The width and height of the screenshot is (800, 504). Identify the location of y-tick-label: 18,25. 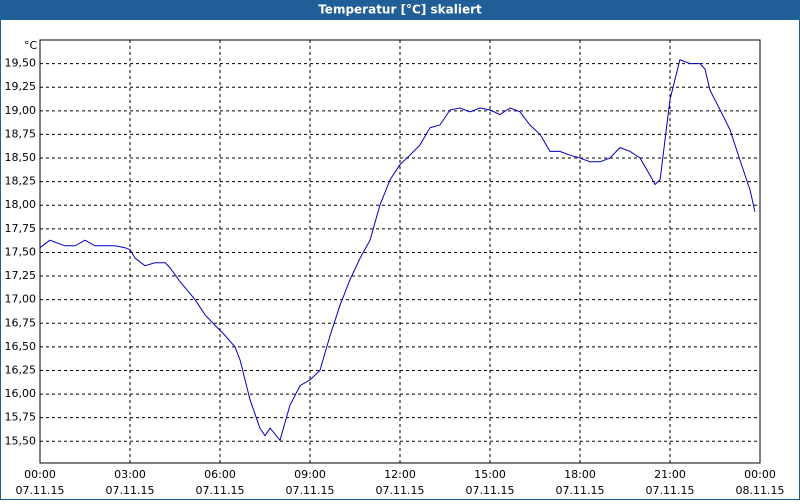
(21, 181).